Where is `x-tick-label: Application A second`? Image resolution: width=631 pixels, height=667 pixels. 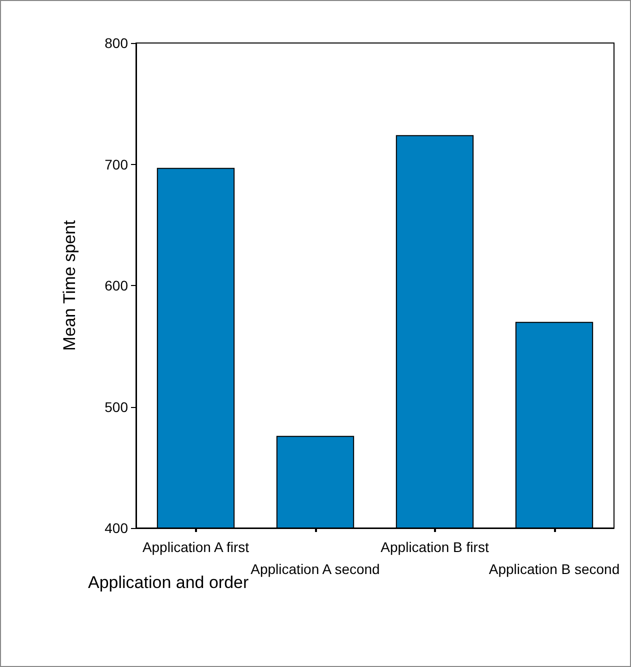 x-tick-label: Application A second is located at coordinates (315, 569).